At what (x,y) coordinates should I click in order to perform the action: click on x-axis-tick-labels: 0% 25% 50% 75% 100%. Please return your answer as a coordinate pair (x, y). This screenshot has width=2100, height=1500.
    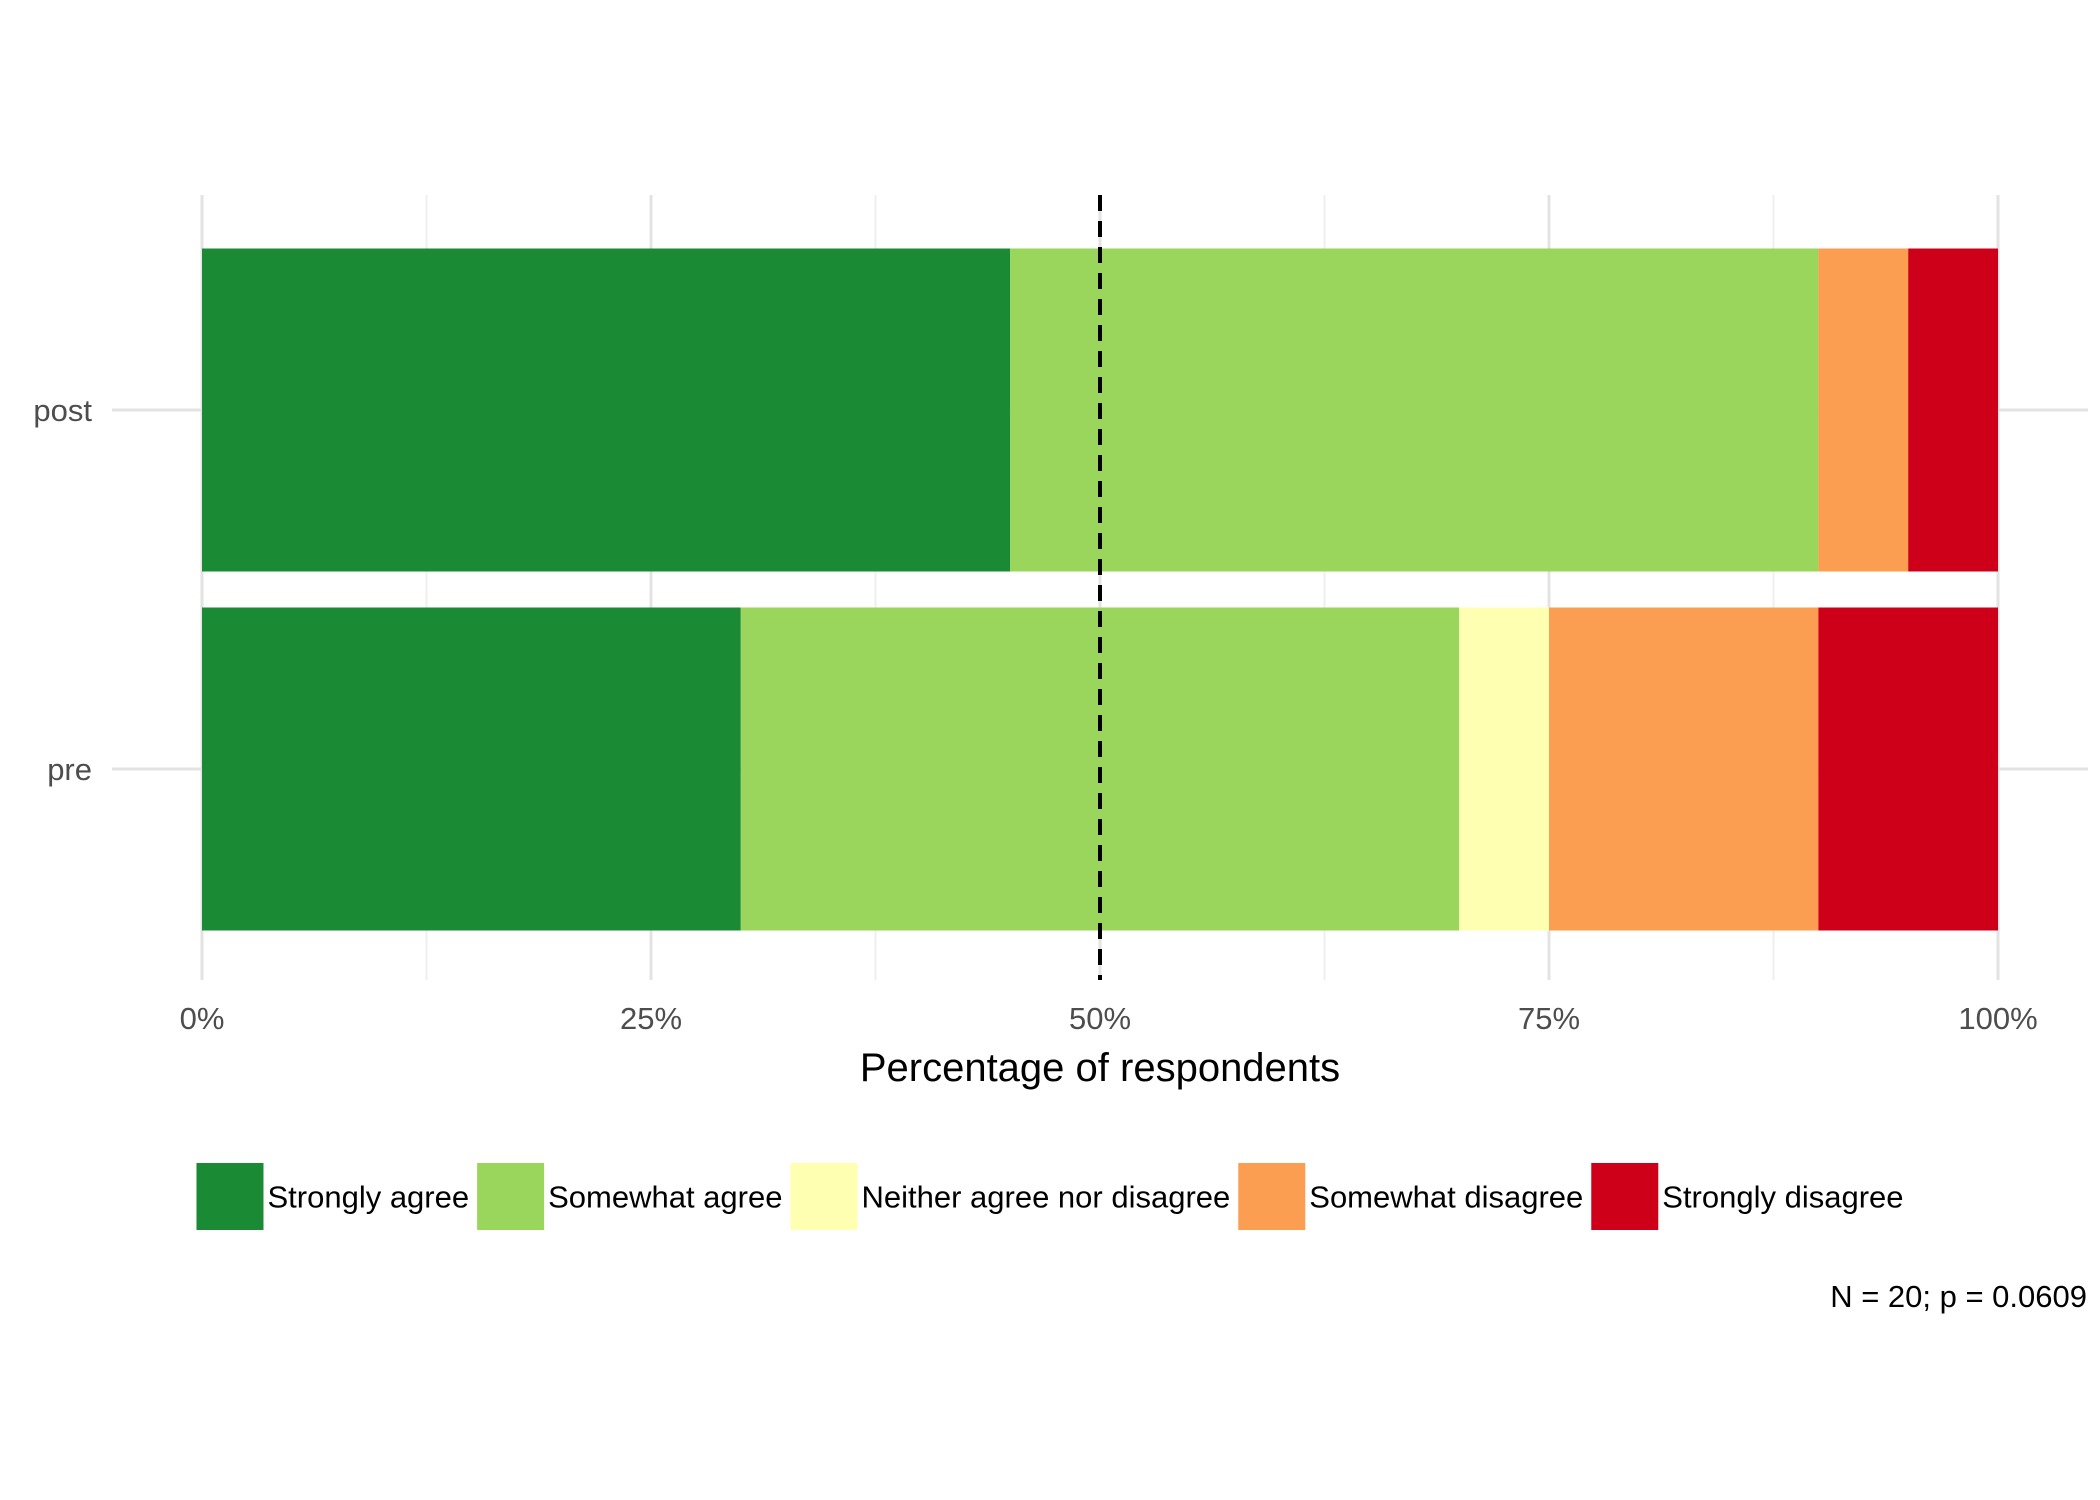
    Looking at the image, I should click on (1109, 1018).